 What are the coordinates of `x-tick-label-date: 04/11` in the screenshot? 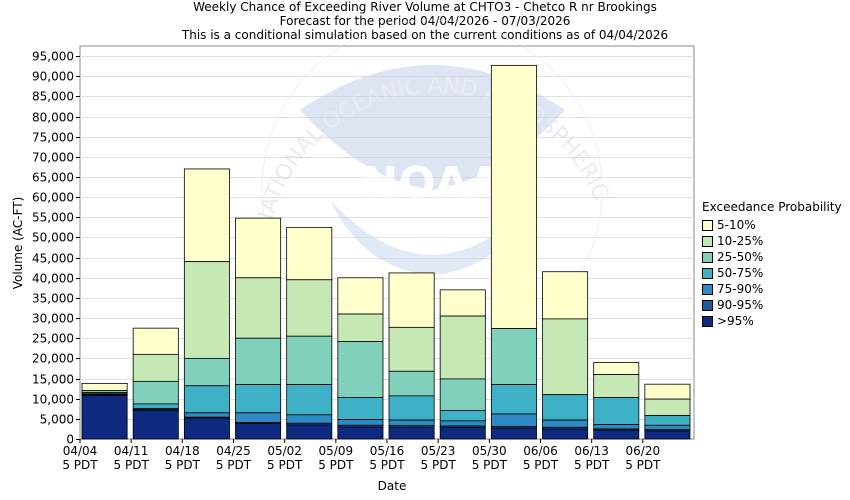 It's located at (131, 451).